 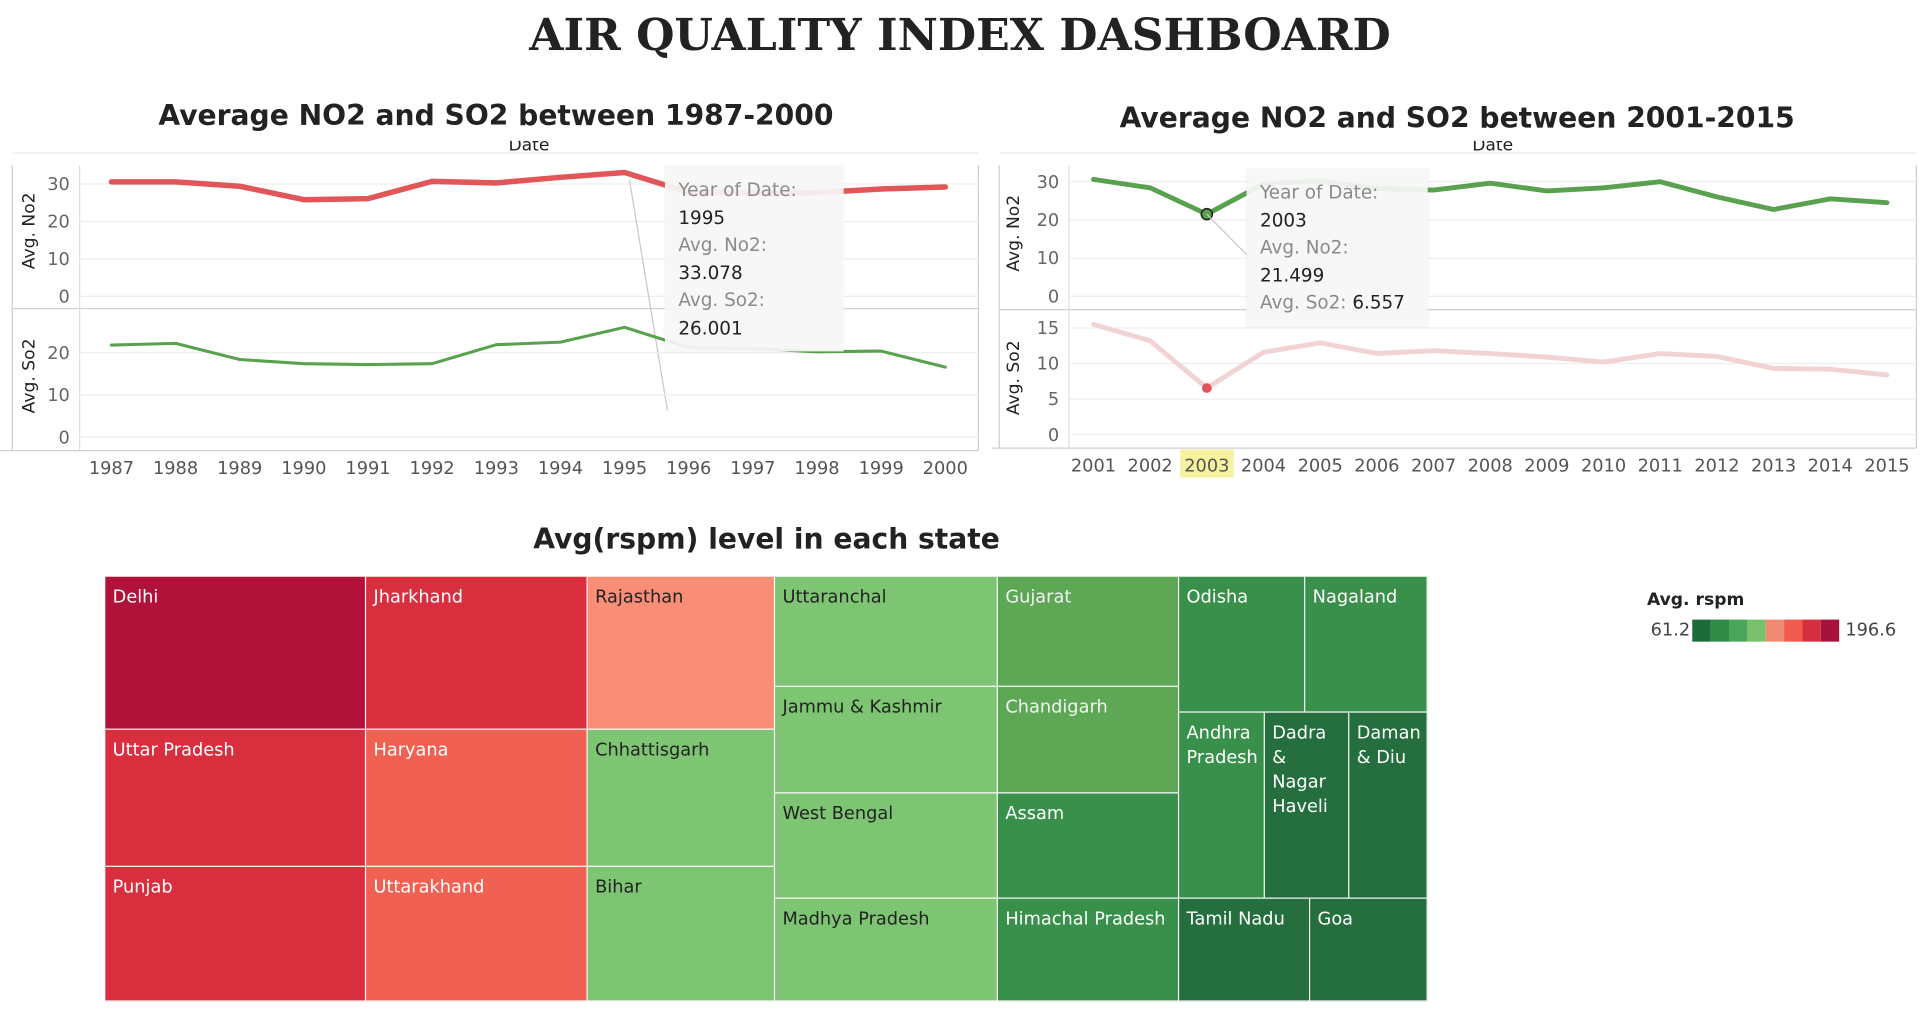 I want to click on x-tick-label: 2009, so click(x=1546, y=466).